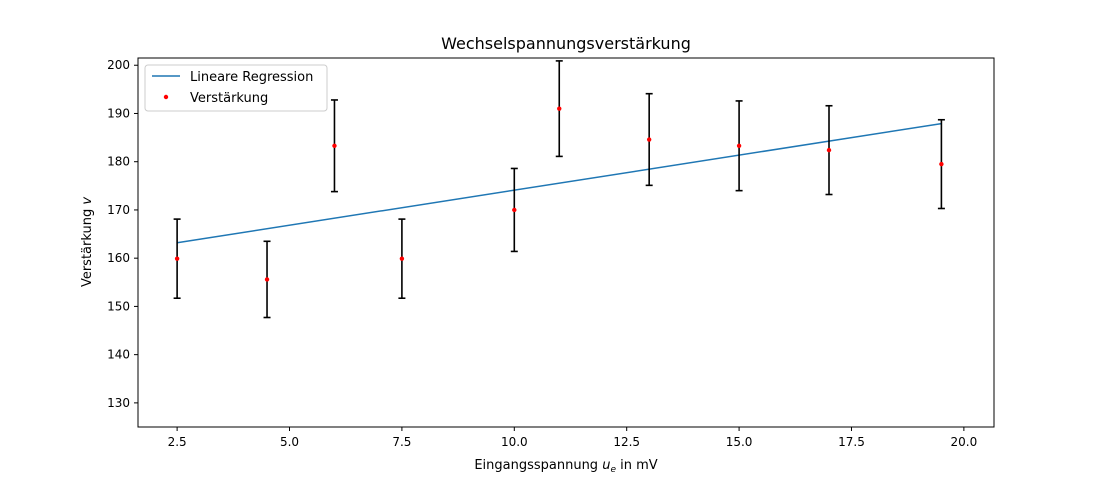 The width and height of the screenshot is (1105, 480). I want to click on y-tick-label: 150, so click(118, 306).